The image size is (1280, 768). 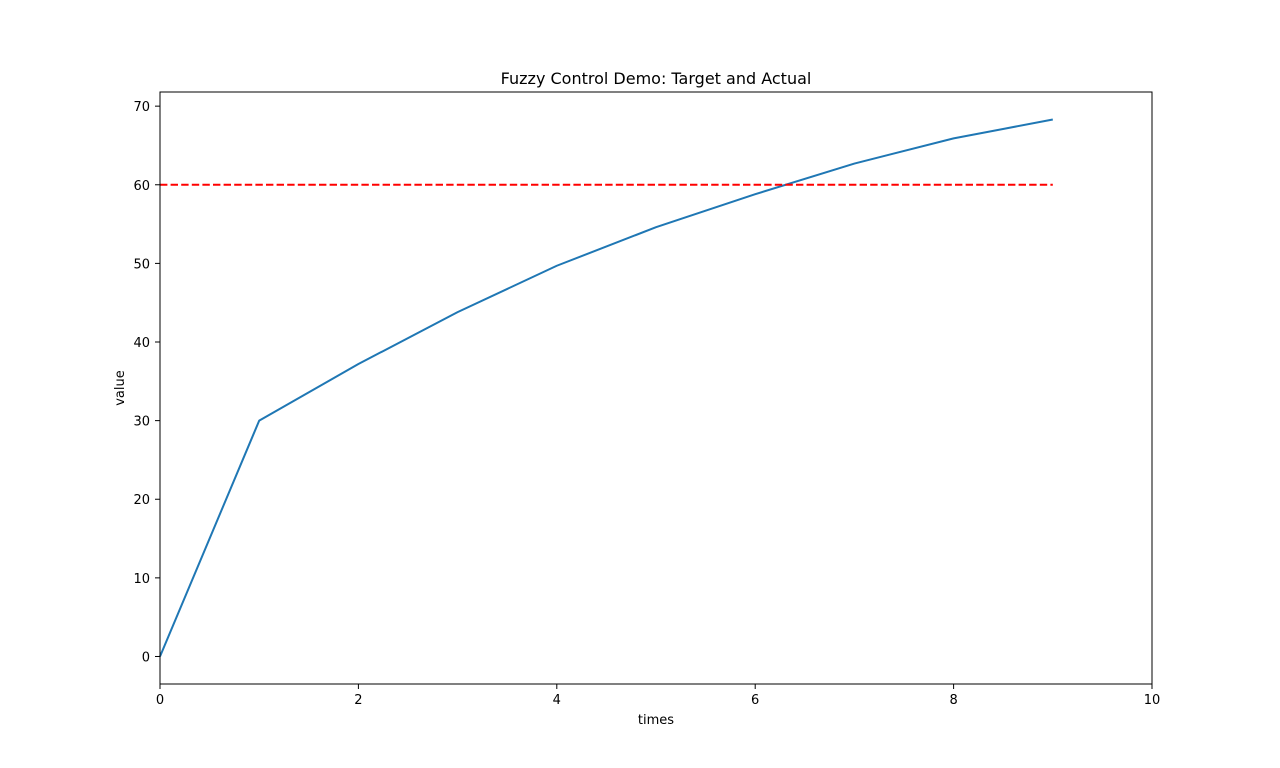 What do you see at coordinates (141, 107) in the screenshot?
I see `y-tick-label: 70` at bounding box center [141, 107].